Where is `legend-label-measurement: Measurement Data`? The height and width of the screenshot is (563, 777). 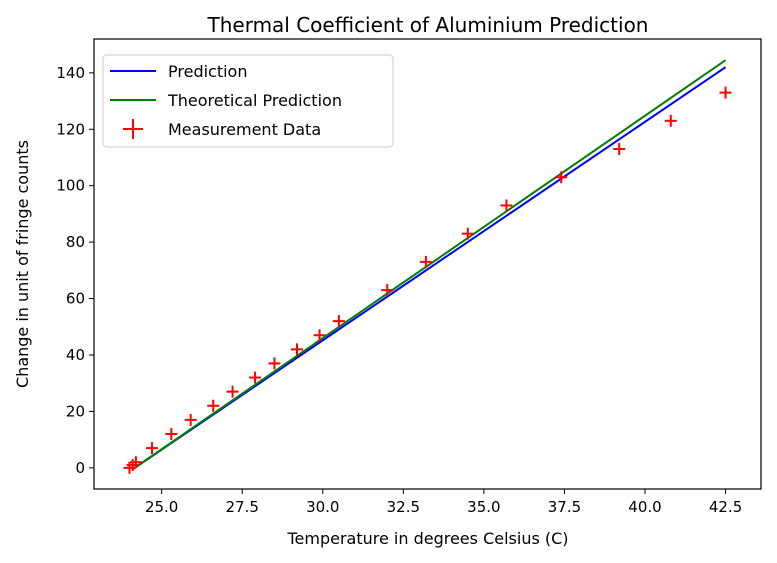 legend-label-measurement: Measurement Data is located at coordinates (244, 129).